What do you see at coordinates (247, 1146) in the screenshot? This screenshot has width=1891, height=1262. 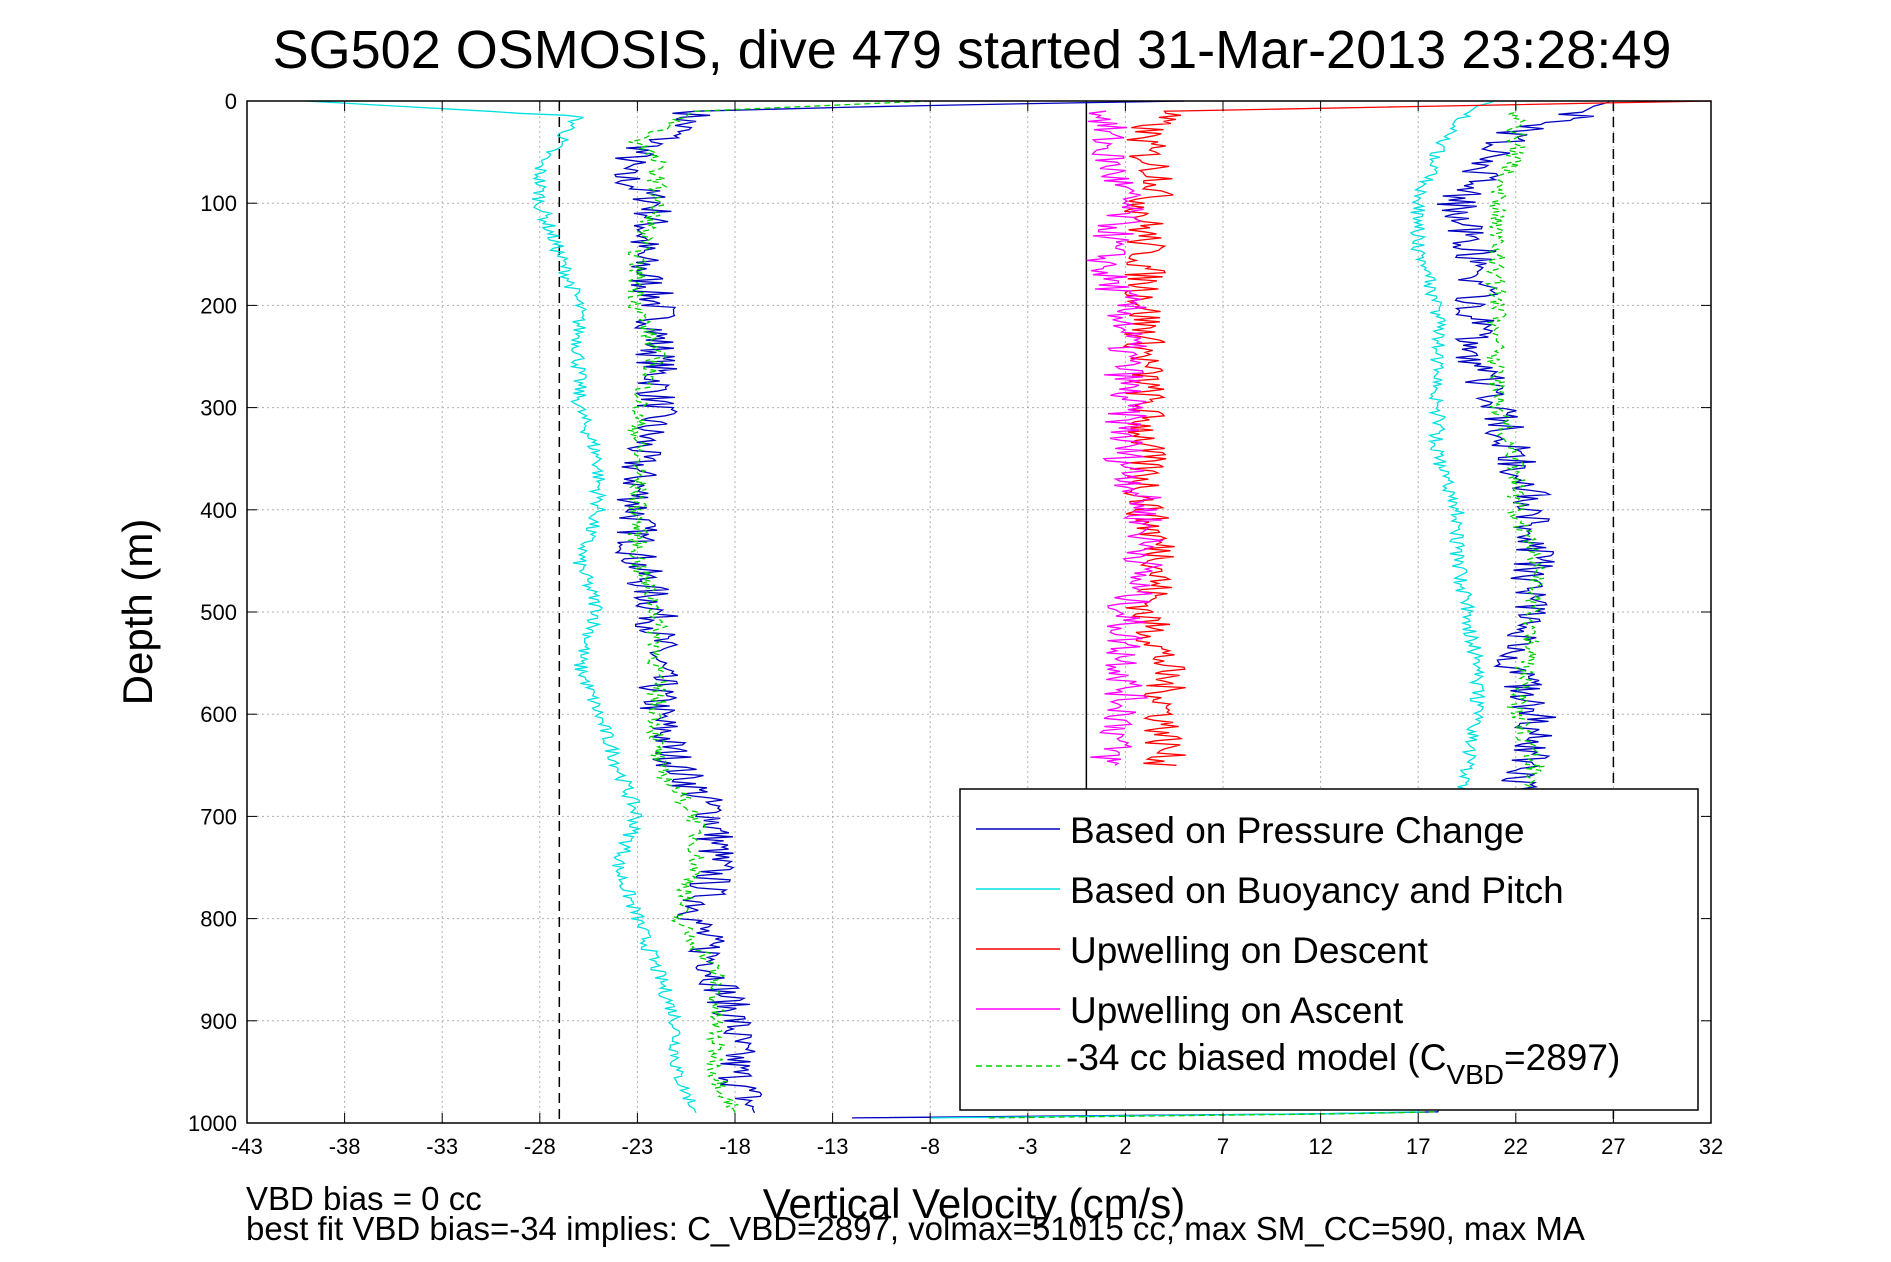 I see `x-tick-label: -43` at bounding box center [247, 1146].